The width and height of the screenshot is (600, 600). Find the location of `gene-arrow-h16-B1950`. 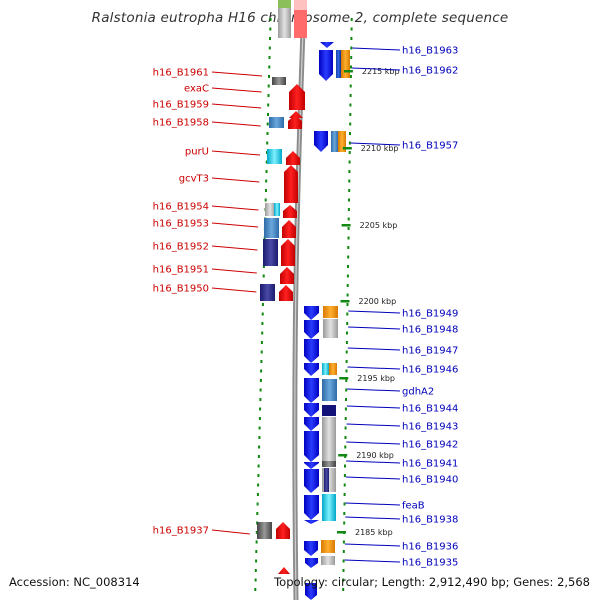

gene-arrow-h16-B1950 is located at coordinates (286, 293).